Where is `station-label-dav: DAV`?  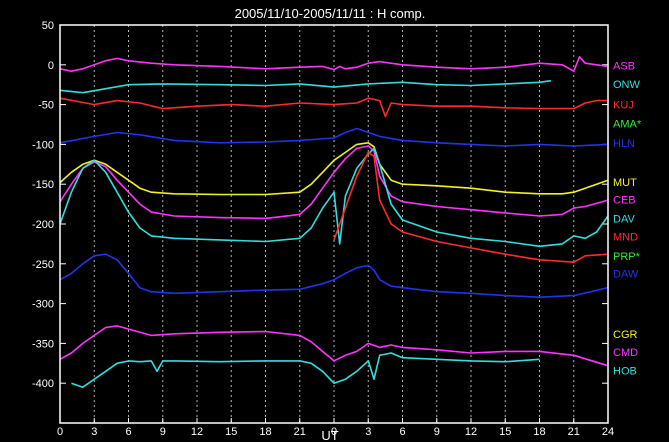 station-label-dav: DAV is located at coordinates (624, 219).